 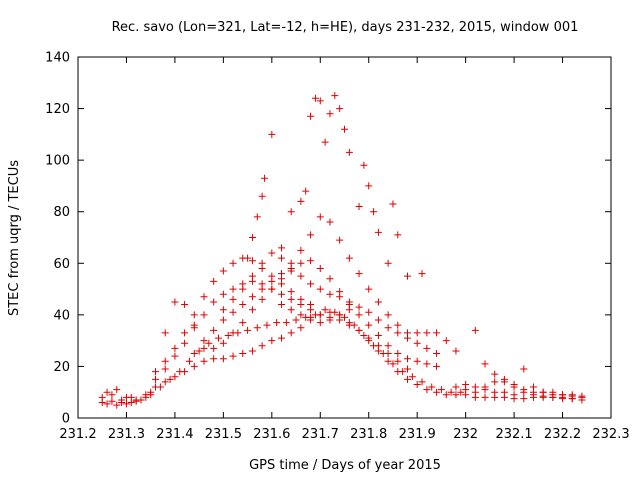 I want to click on x-tick-label: 231.6, so click(x=271, y=434).